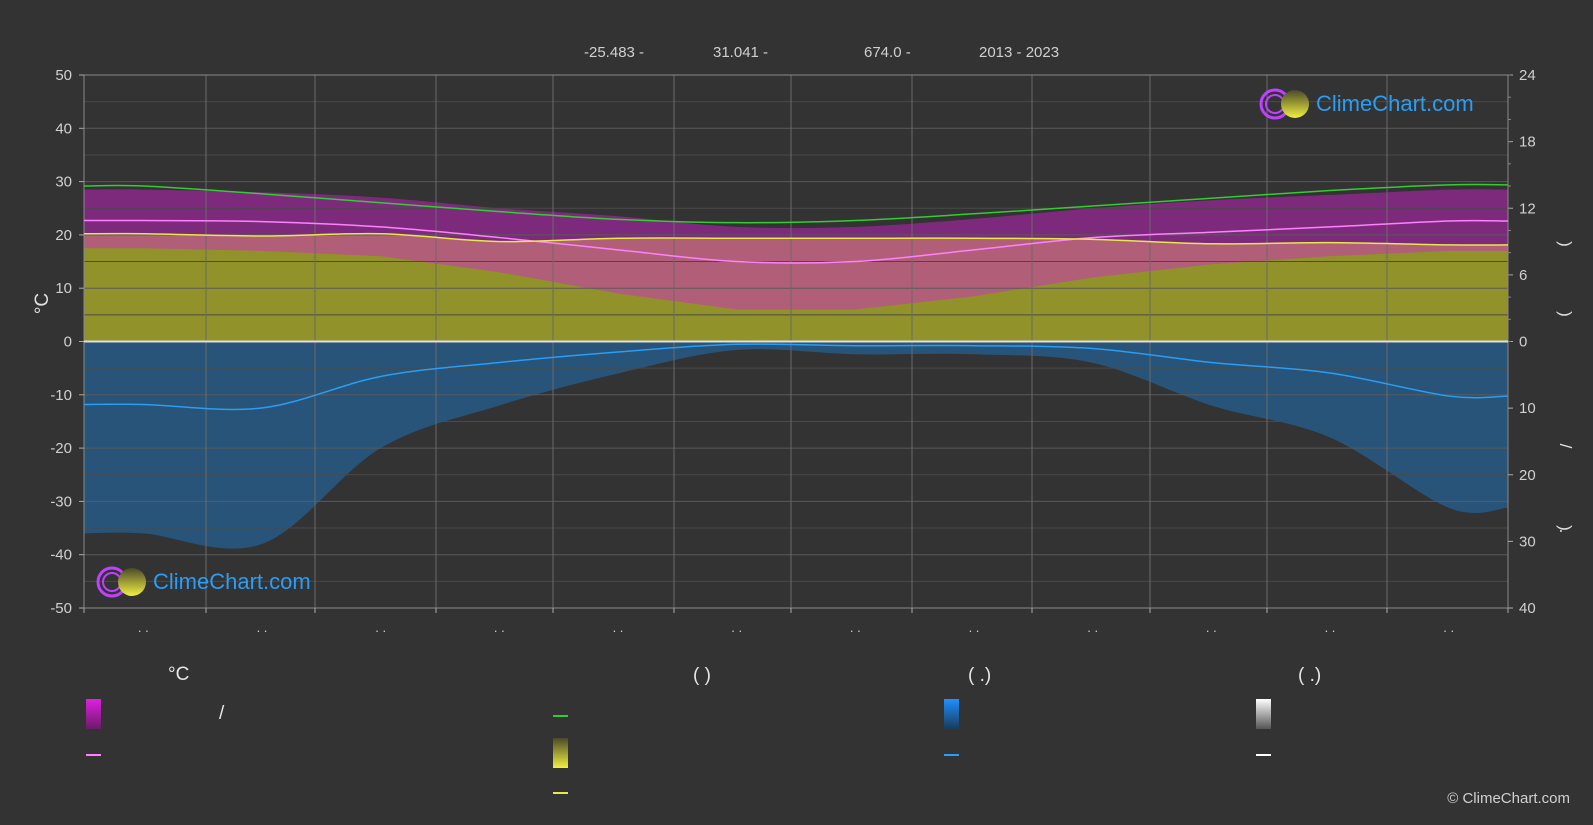  I want to click on y-right-axis-glyph: ., so click(1565, 531).